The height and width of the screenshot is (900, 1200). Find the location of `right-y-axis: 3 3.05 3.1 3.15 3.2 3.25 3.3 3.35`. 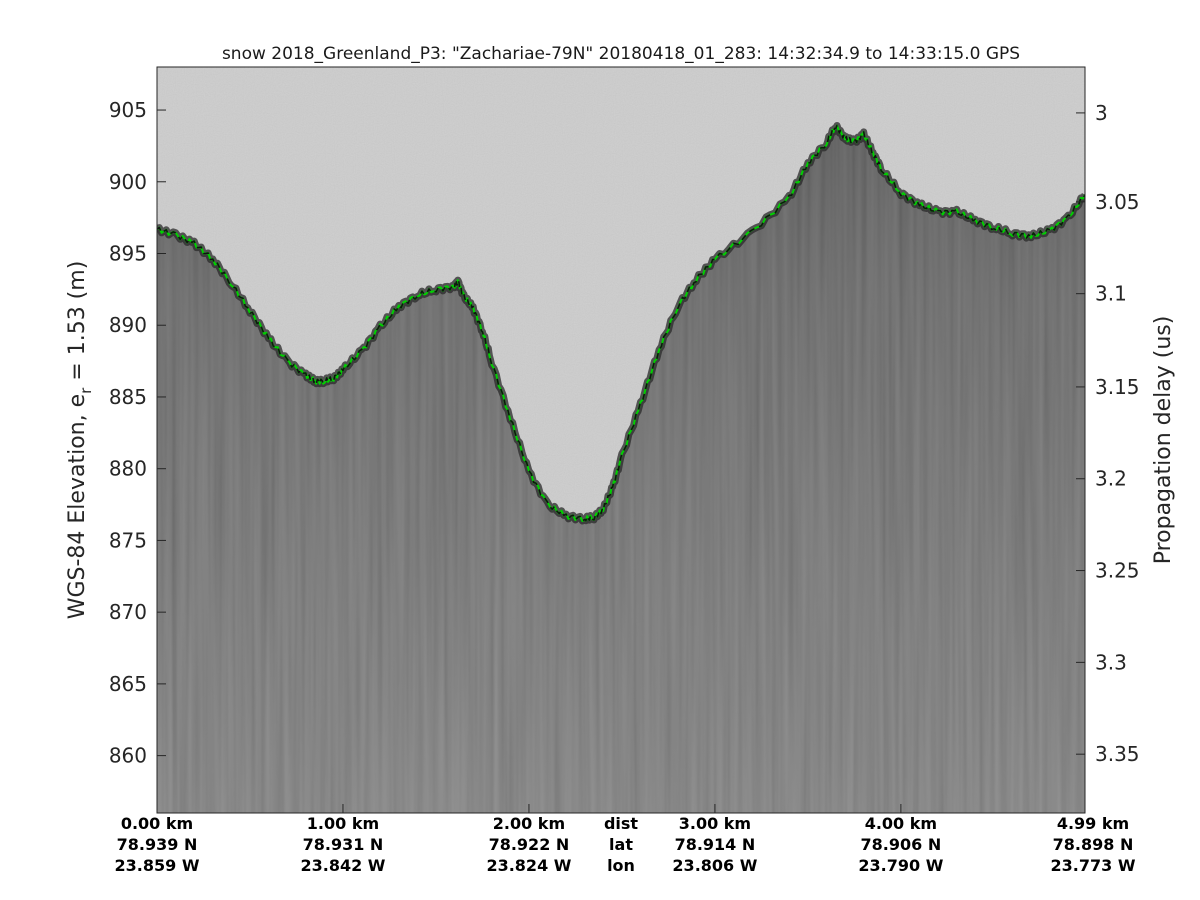

right-y-axis: 3 3.05 3.1 3.15 3.2 3.25 3.3 3.35 is located at coordinates (1108, 433).